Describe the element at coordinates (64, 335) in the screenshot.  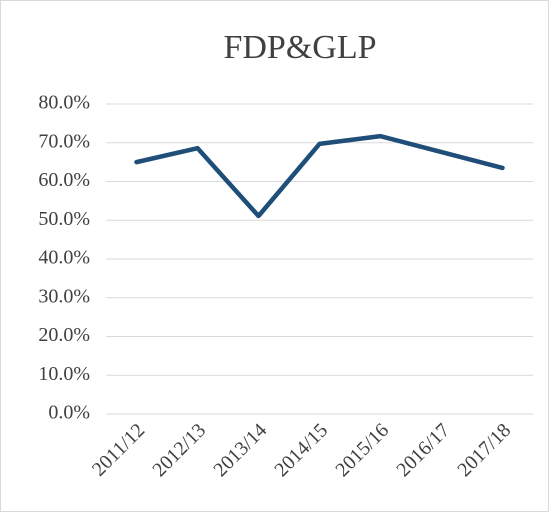
I see `y-tick-label: 20.0%` at that location.